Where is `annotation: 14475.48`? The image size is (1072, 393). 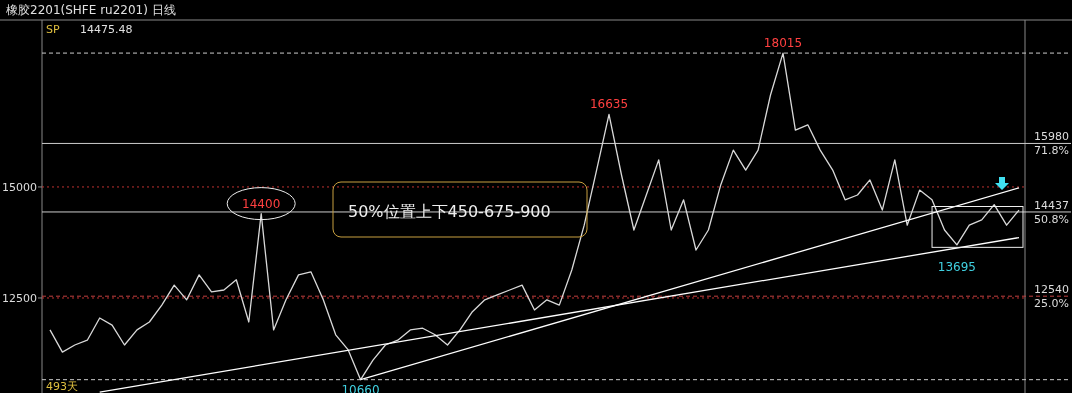
annotation: 14475.48 is located at coordinates (106, 29).